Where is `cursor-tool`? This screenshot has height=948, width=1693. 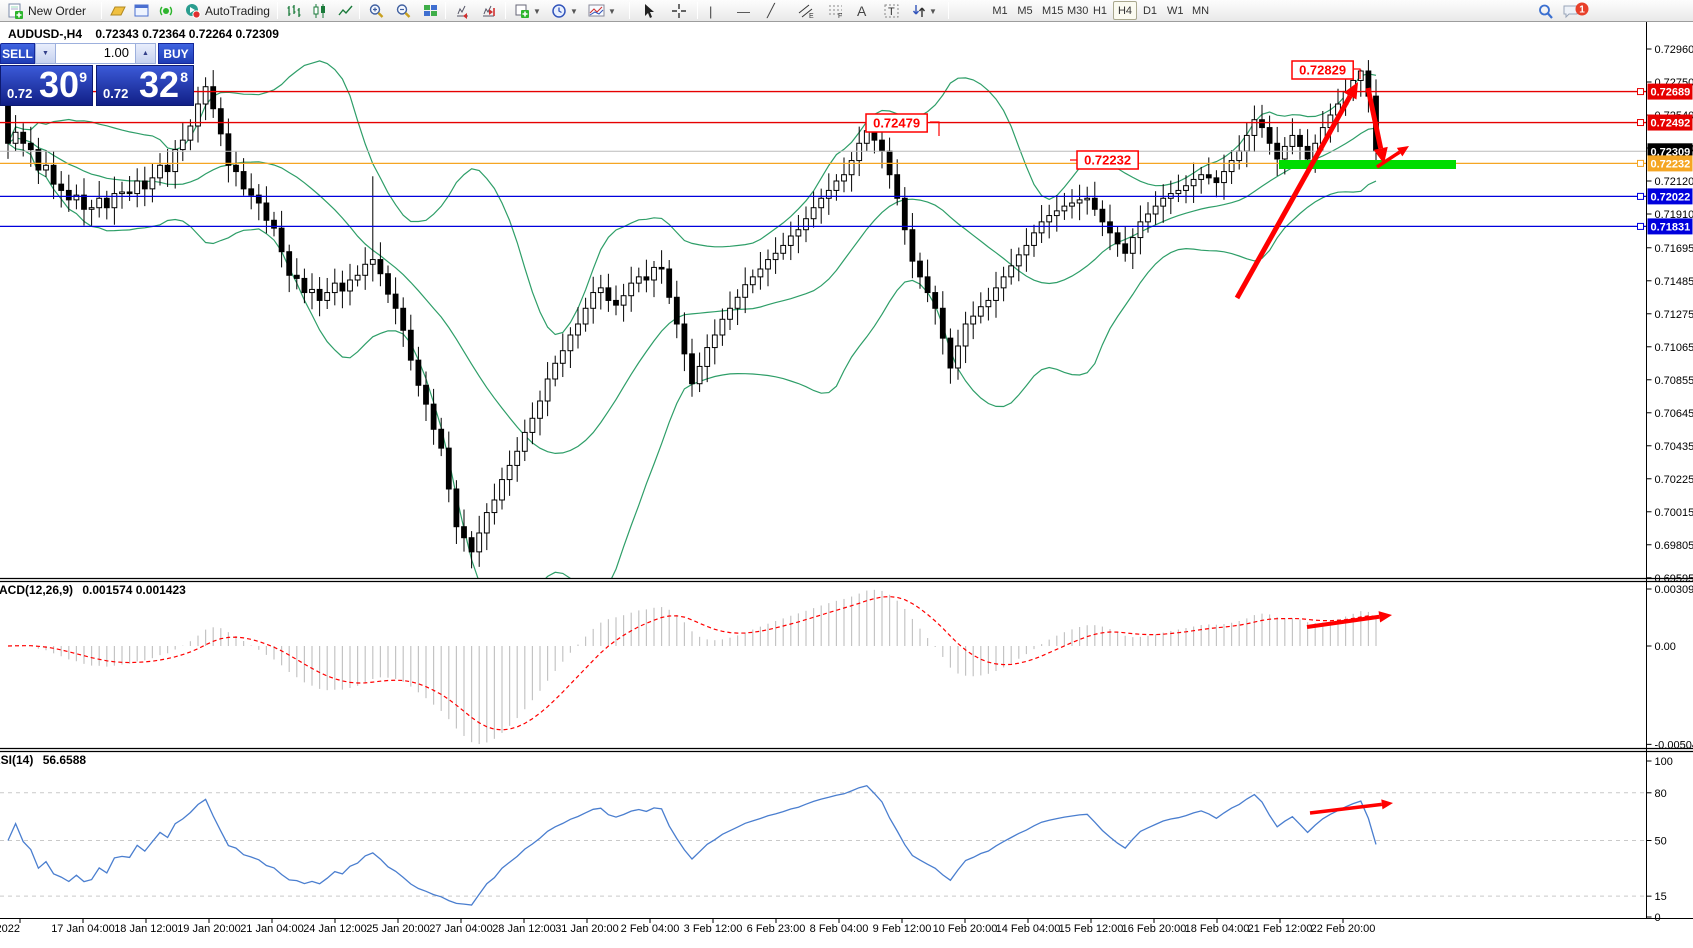 cursor-tool is located at coordinates (648, 11).